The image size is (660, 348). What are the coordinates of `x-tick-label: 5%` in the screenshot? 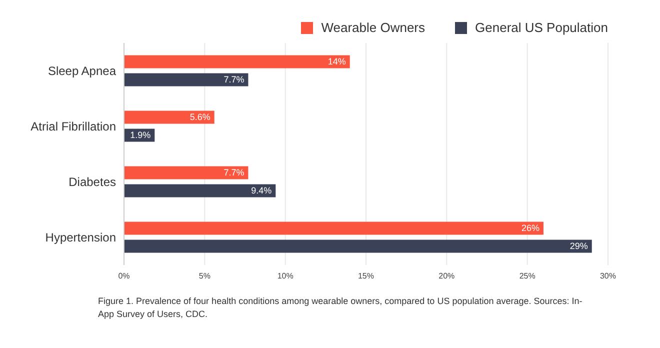 It's located at (204, 276).